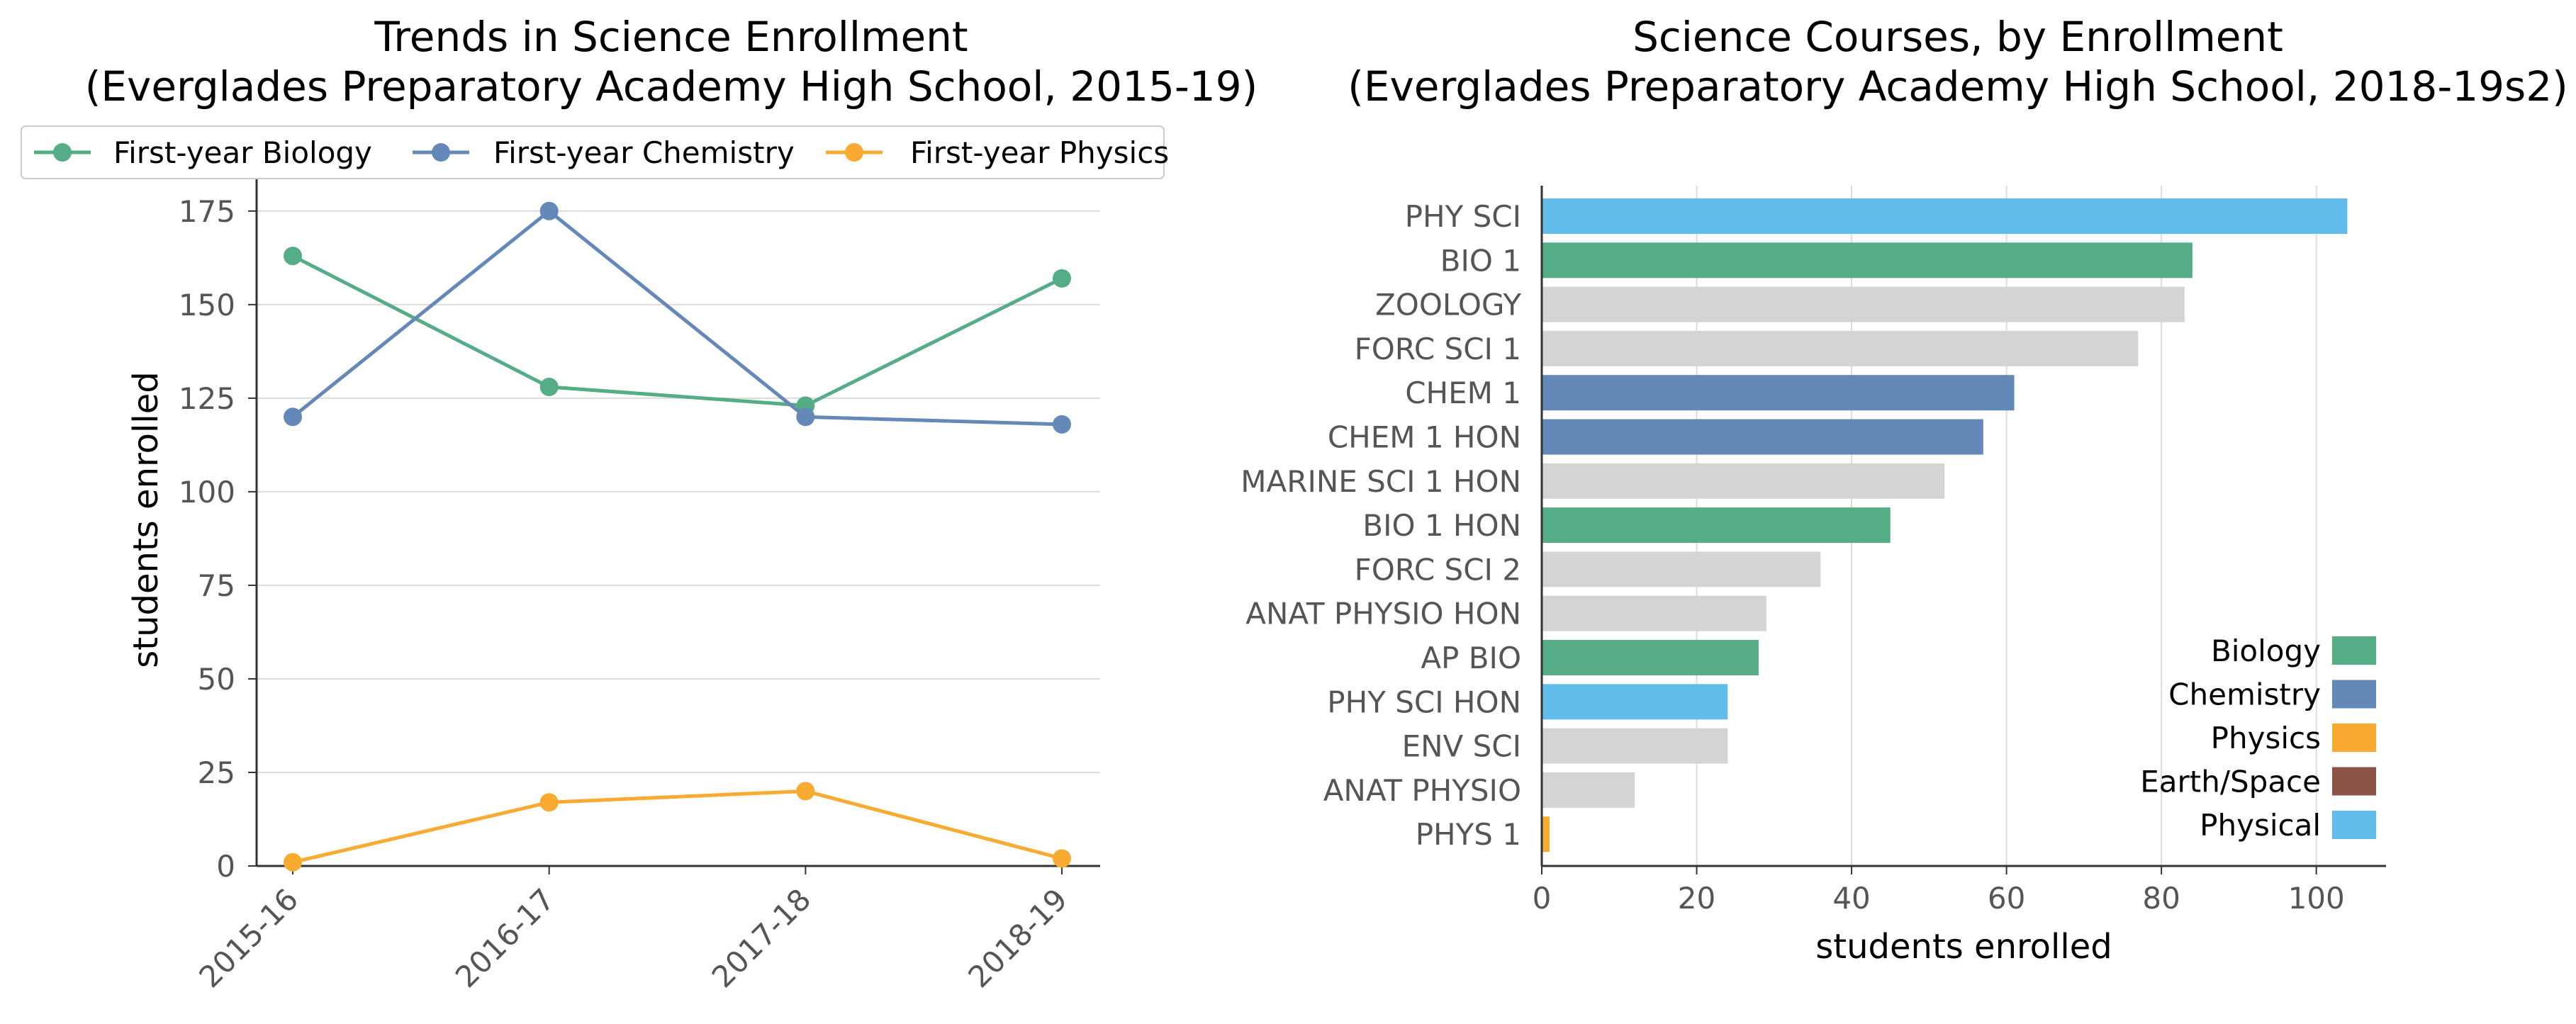  I want to click on category-label: ANAT PHYSIO, so click(1422, 790).